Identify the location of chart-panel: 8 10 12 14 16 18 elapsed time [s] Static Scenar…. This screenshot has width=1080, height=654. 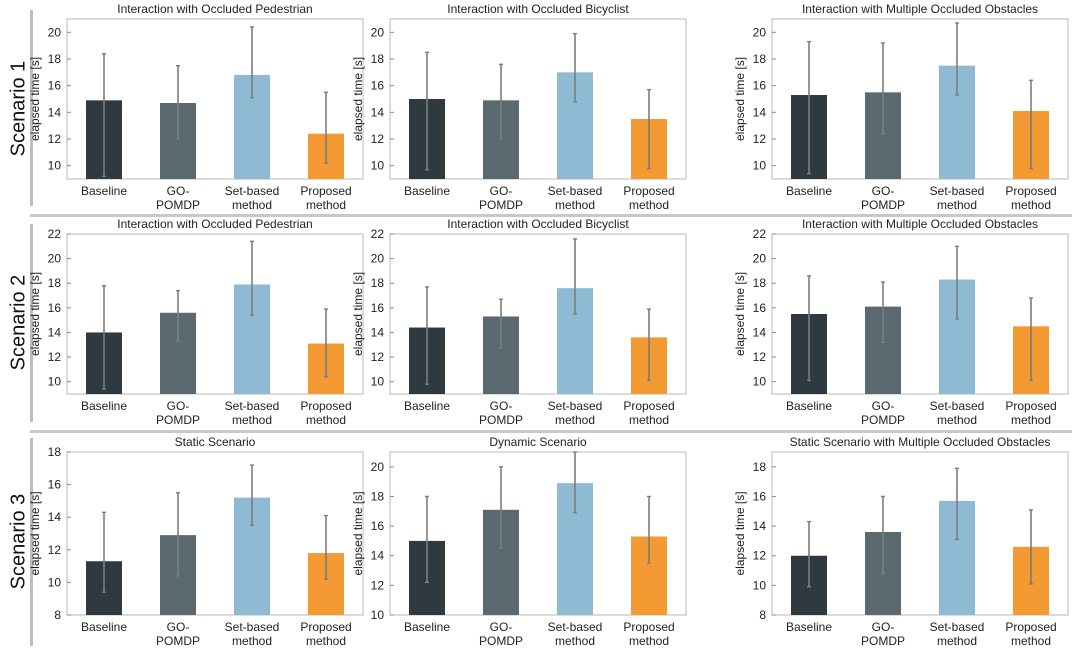
(196, 541).